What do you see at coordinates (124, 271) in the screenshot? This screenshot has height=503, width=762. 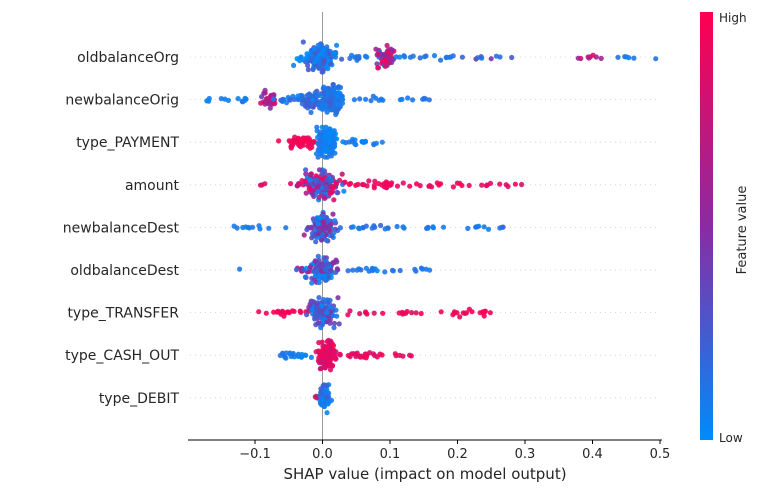 I see `feature-label: oldbalanceDest` at bounding box center [124, 271].